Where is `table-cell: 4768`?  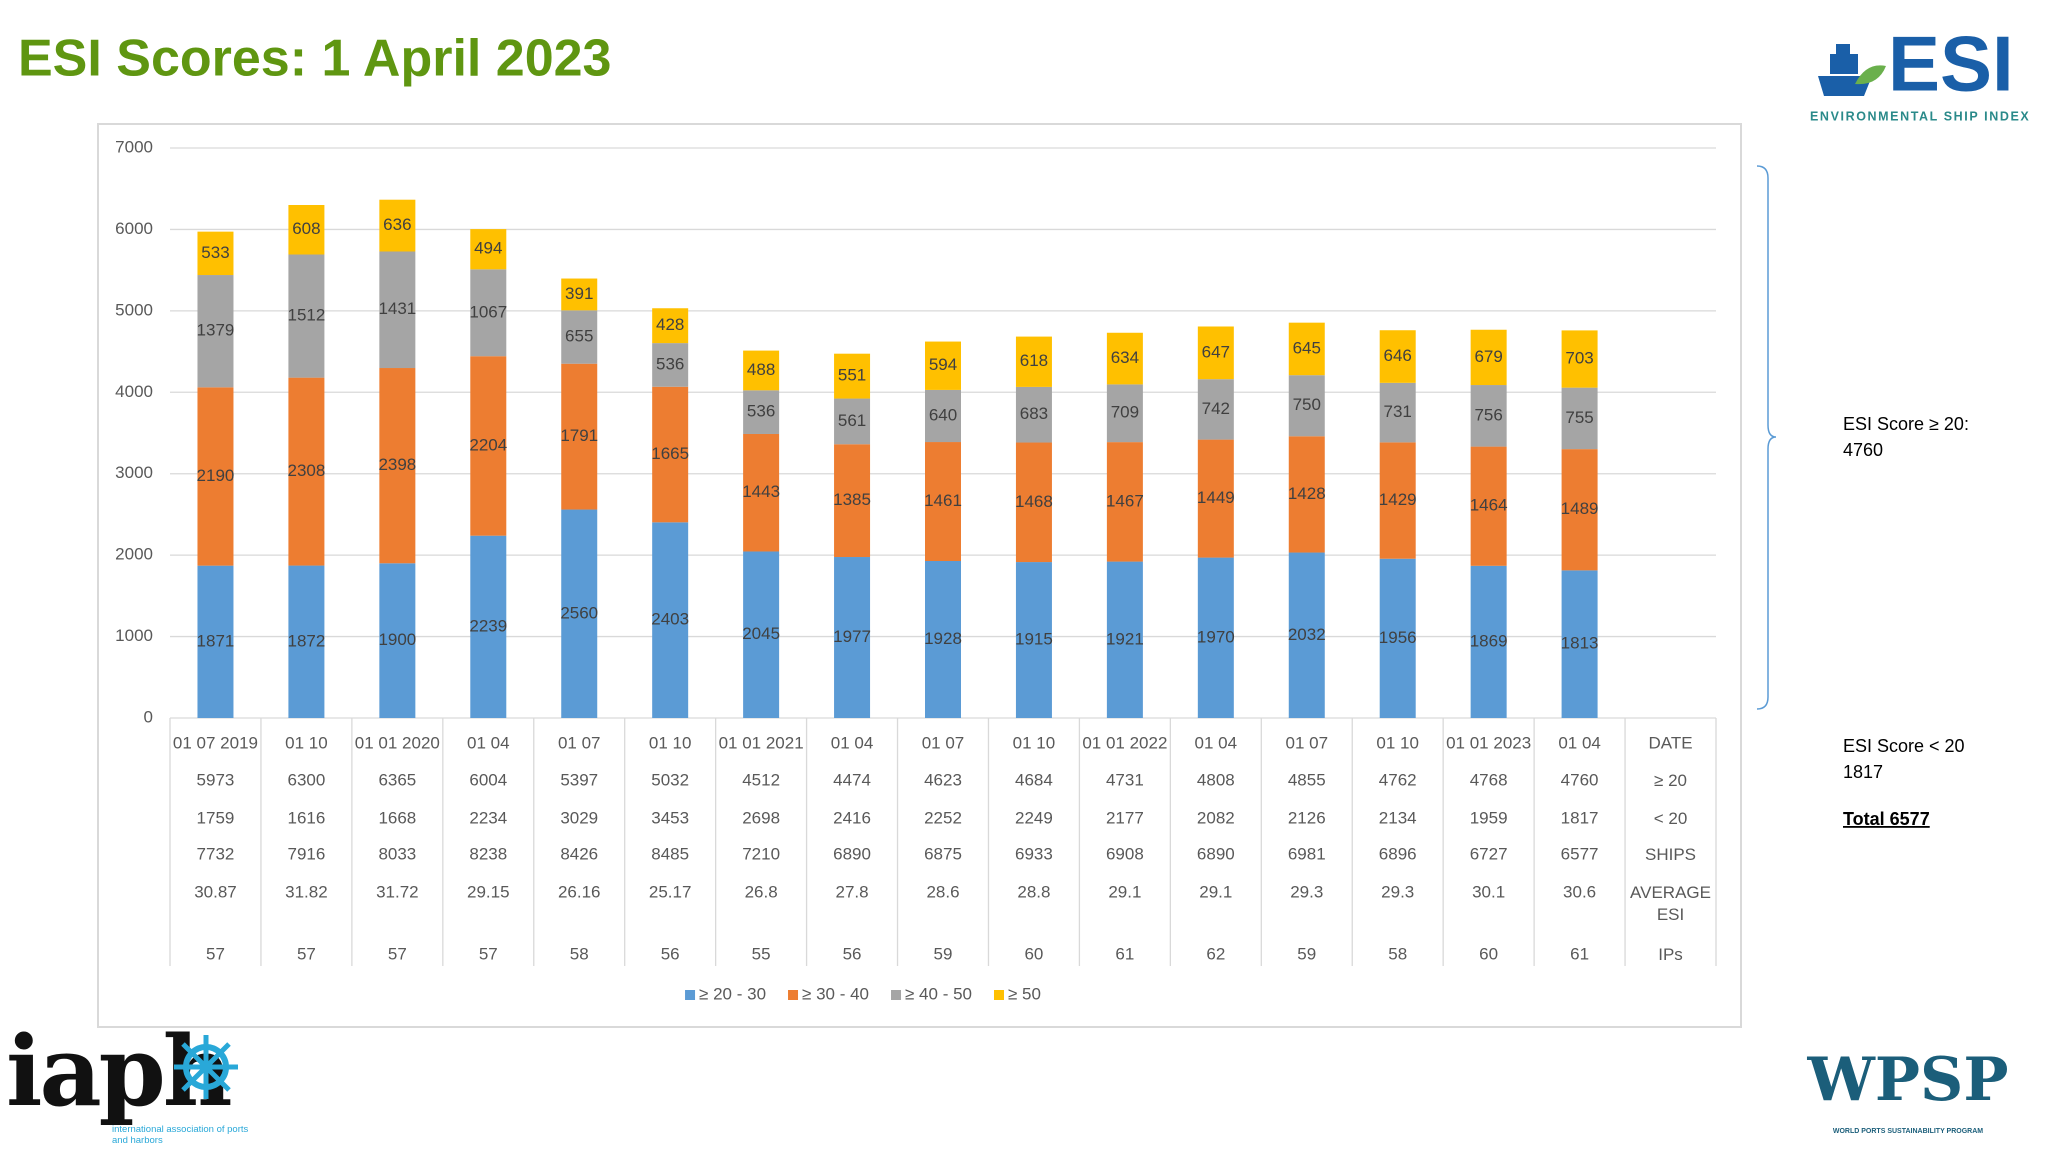 table-cell: 4768 is located at coordinates (1489, 779).